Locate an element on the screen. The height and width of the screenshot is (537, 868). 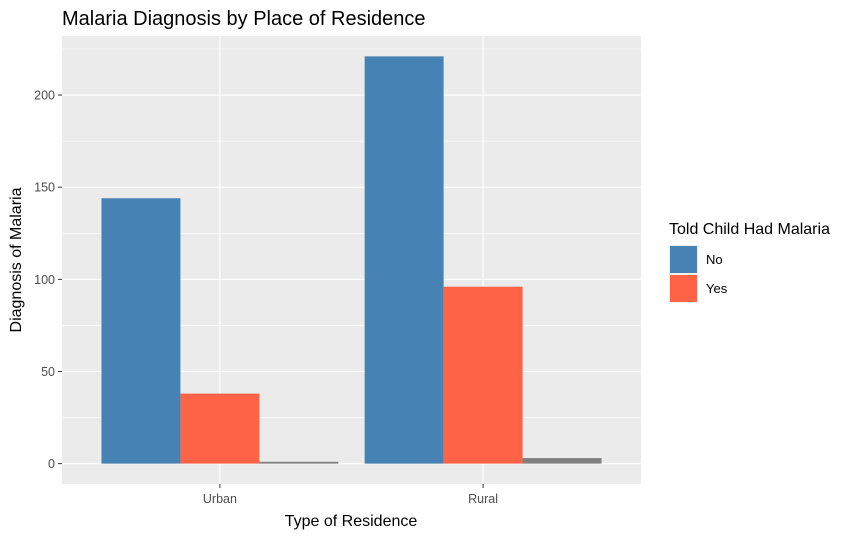
y-tick-label: 0 is located at coordinates (51, 464).